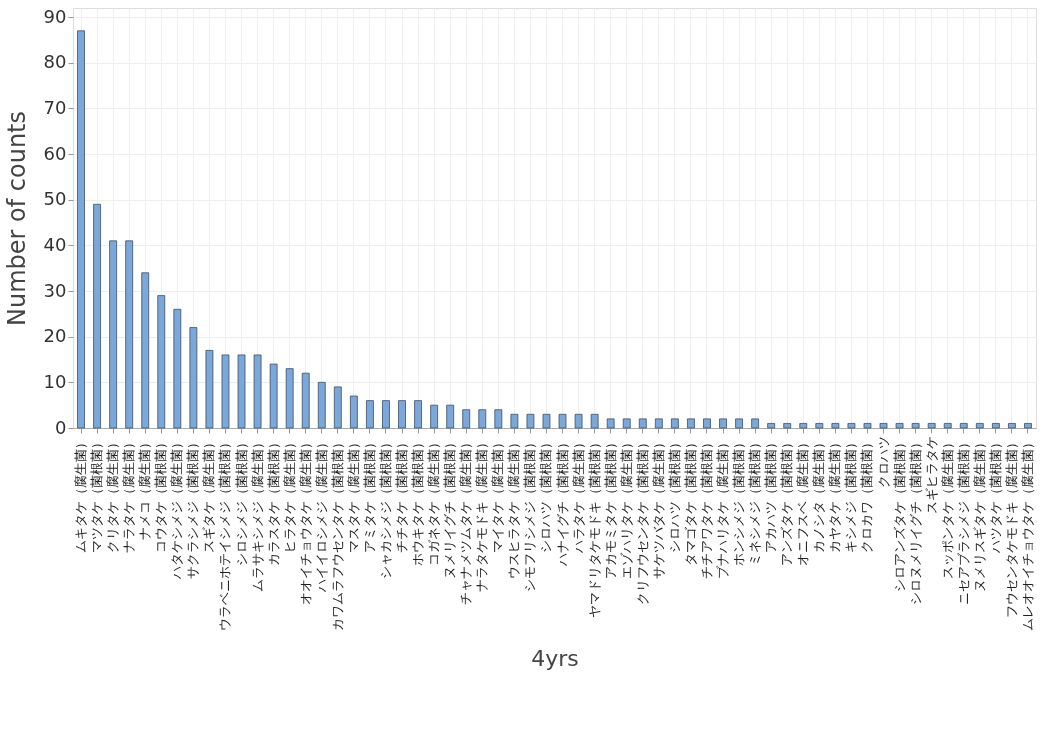 This screenshot has height=749, width=1051. I want to click on x-tick-label: ニセアブラシメジ（菌根菌）, so click(963, 520).